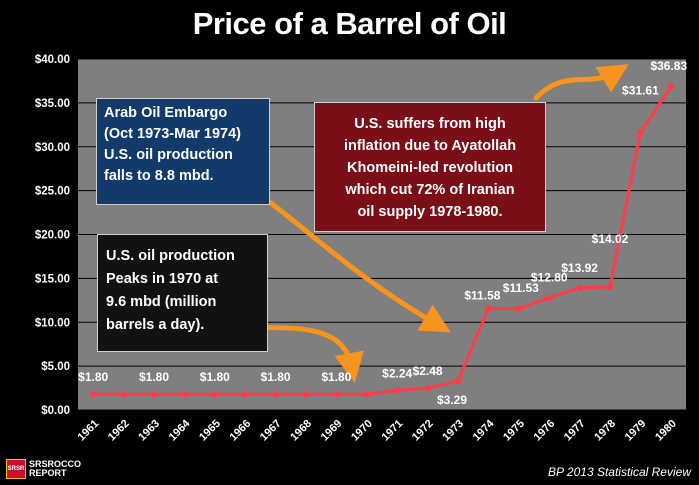  Describe the element at coordinates (332, 431) in the screenshot. I see `x-tick-label: 1969` at that location.